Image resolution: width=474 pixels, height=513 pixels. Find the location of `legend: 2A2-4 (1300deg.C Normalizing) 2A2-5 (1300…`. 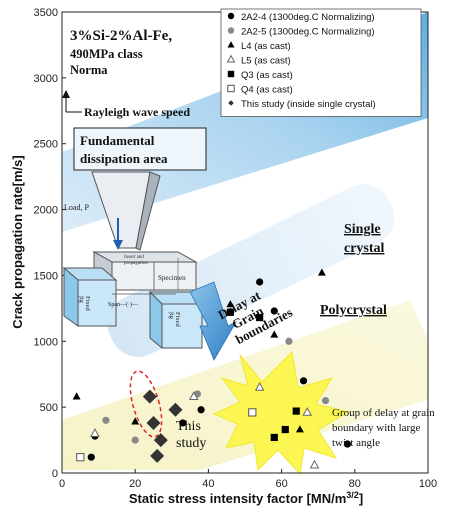

legend: 2A2-4 (1300deg.C Normalizing) 2A2-5 (1300… is located at coordinates (321, 62).